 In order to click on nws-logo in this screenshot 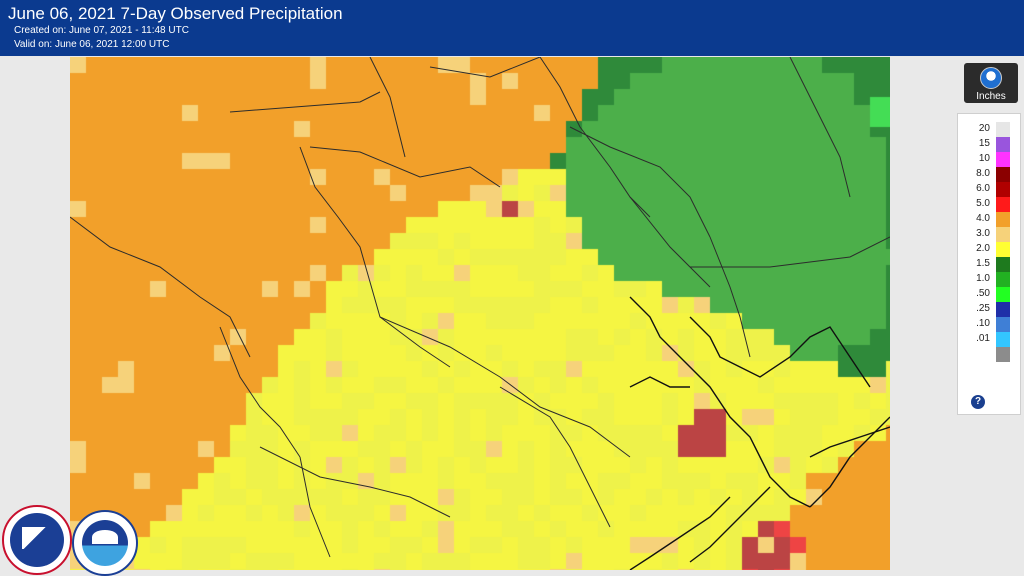, I will do `click(37, 540)`.